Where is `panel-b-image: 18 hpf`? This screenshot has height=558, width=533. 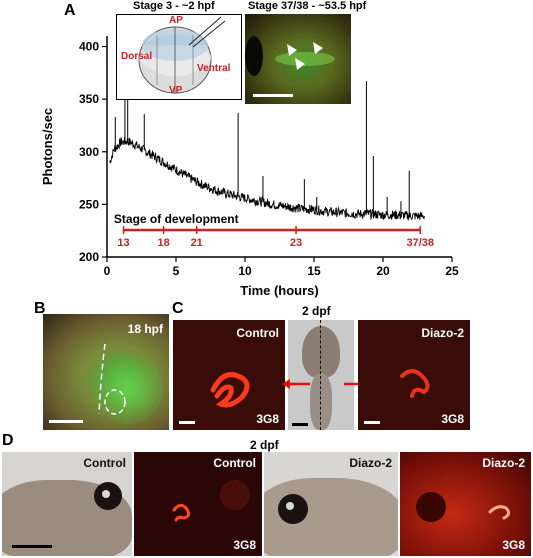
panel-b-image: 18 hpf is located at coordinates (106, 372).